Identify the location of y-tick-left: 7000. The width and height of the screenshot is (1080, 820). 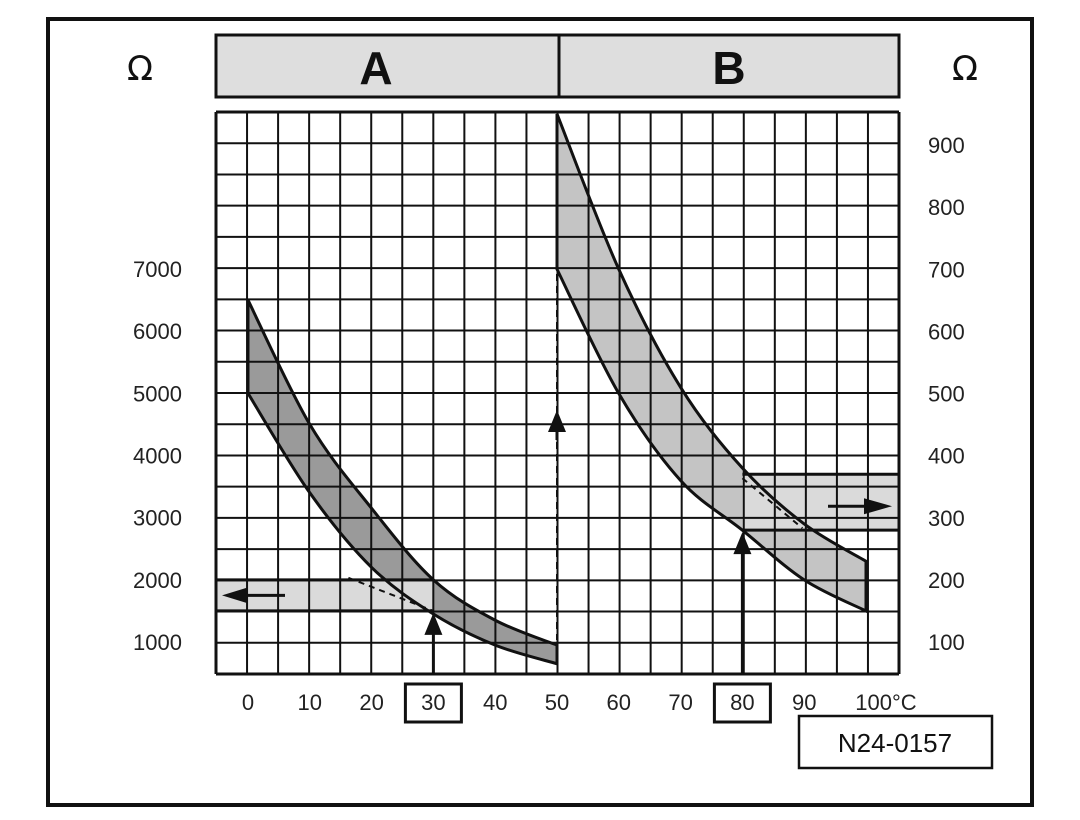
(157, 269).